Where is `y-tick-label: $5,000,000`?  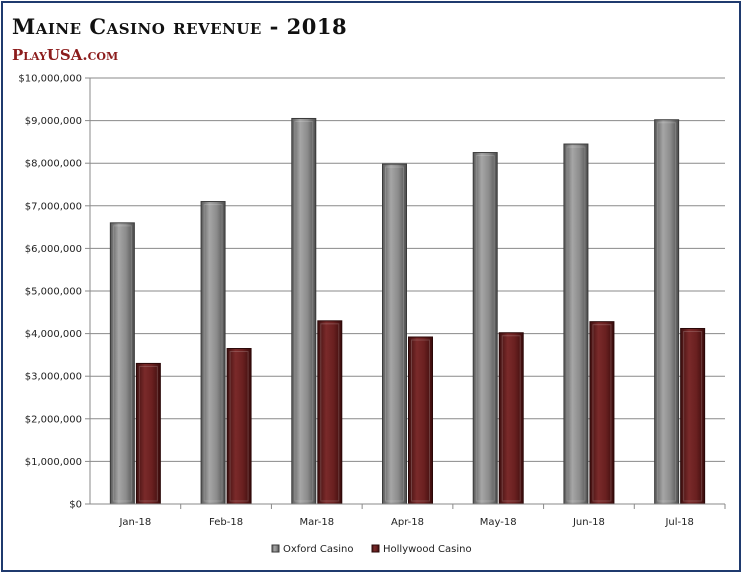 y-tick-label: $5,000,000 is located at coordinates (53, 292).